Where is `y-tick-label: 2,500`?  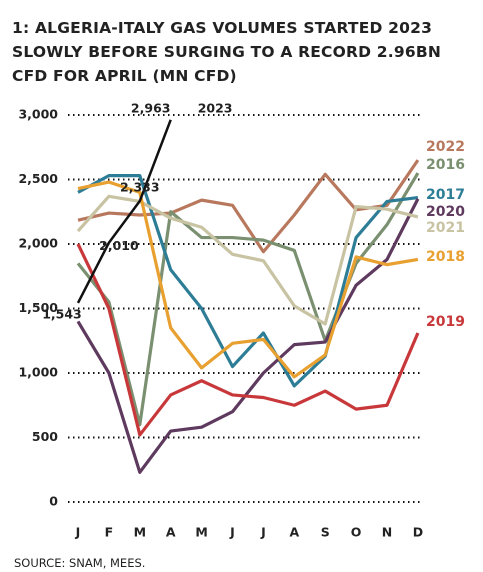
y-tick-label: 2,500 is located at coordinates (38, 178).